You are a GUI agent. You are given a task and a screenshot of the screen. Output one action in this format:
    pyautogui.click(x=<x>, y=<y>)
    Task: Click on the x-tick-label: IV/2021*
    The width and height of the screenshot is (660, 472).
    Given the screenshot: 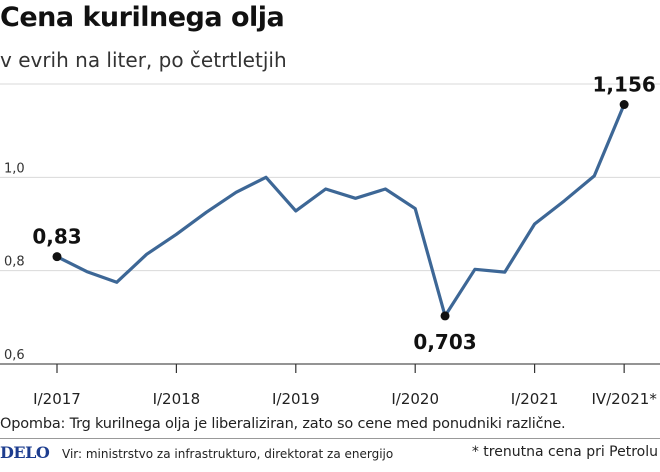 What is the action you would take?
    pyautogui.click(x=624, y=399)
    